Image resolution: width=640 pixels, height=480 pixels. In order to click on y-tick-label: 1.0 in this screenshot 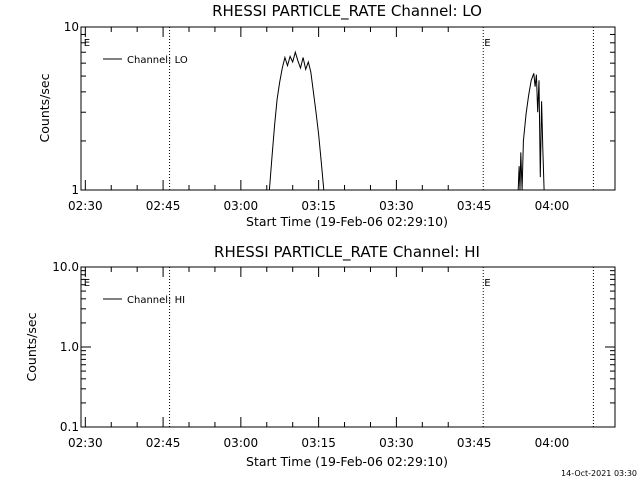, I will do `click(69, 347)`.